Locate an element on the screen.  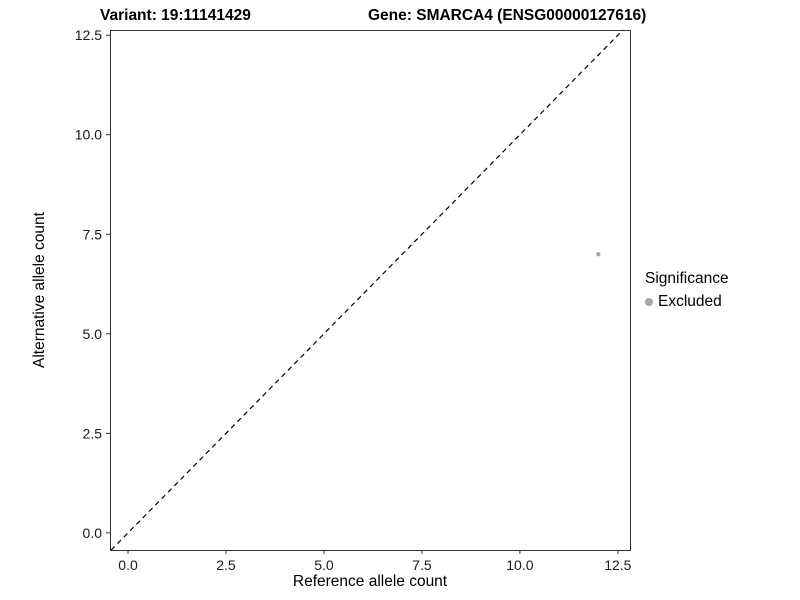
x-tick-label: 7.5 is located at coordinates (422, 565).